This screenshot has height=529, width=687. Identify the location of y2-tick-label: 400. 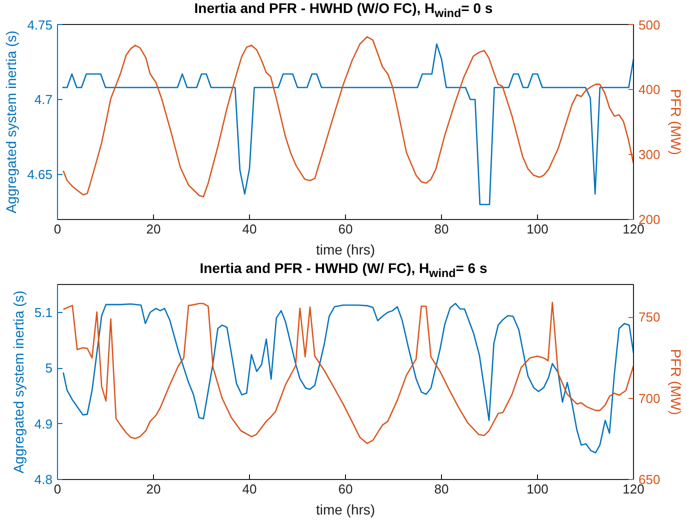
(649, 89).